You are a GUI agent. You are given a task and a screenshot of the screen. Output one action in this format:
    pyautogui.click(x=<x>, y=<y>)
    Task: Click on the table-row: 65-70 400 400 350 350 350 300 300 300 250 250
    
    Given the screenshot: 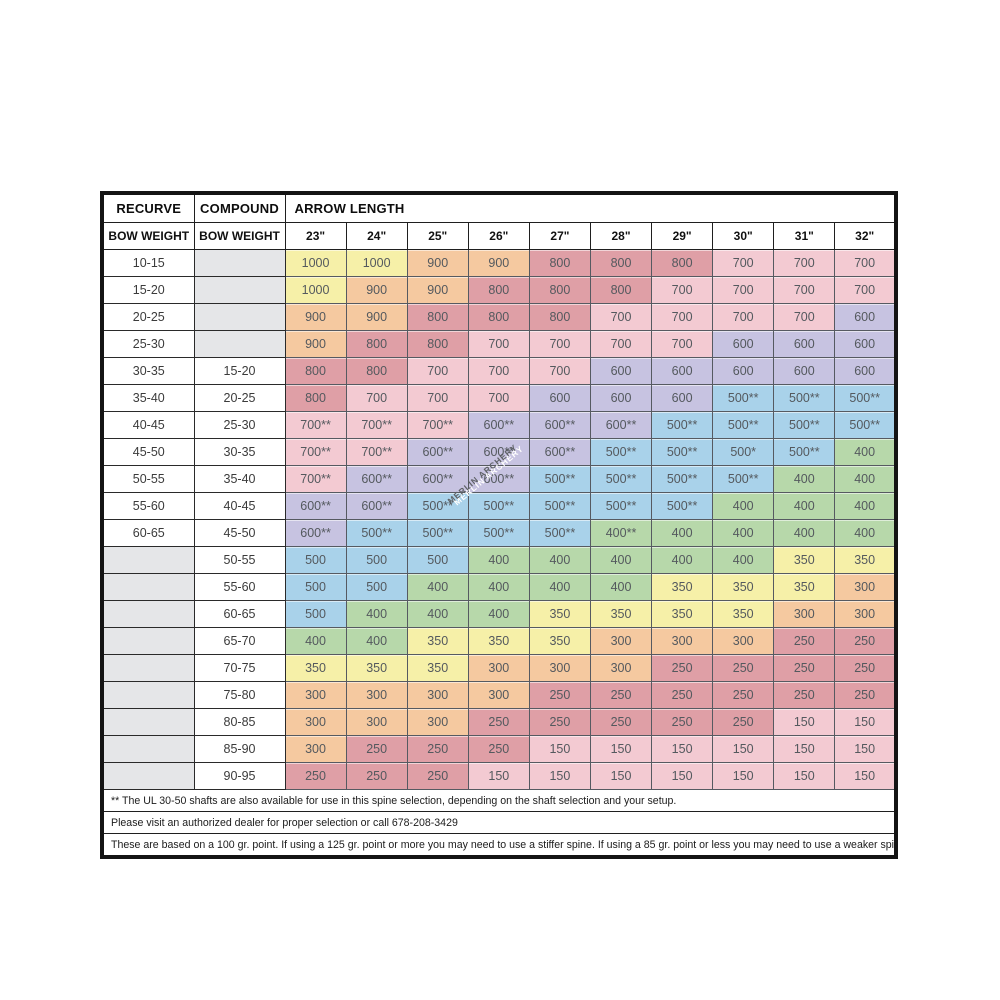 What is the action you would take?
    pyautogui.click(x=499, y=641)
    